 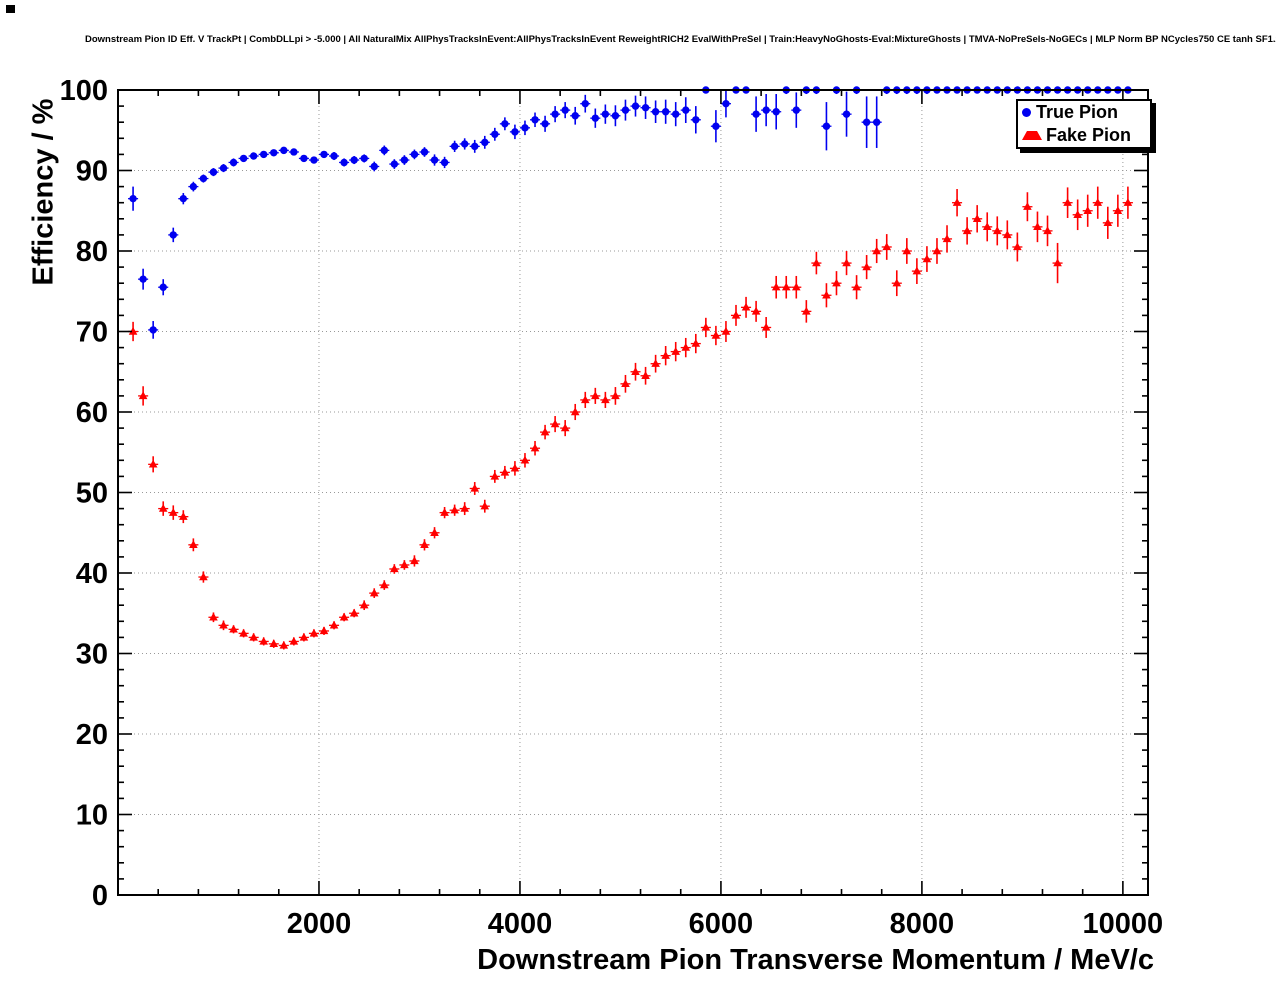 I want to click on svg-text: 0, so click(x=100, y=896).